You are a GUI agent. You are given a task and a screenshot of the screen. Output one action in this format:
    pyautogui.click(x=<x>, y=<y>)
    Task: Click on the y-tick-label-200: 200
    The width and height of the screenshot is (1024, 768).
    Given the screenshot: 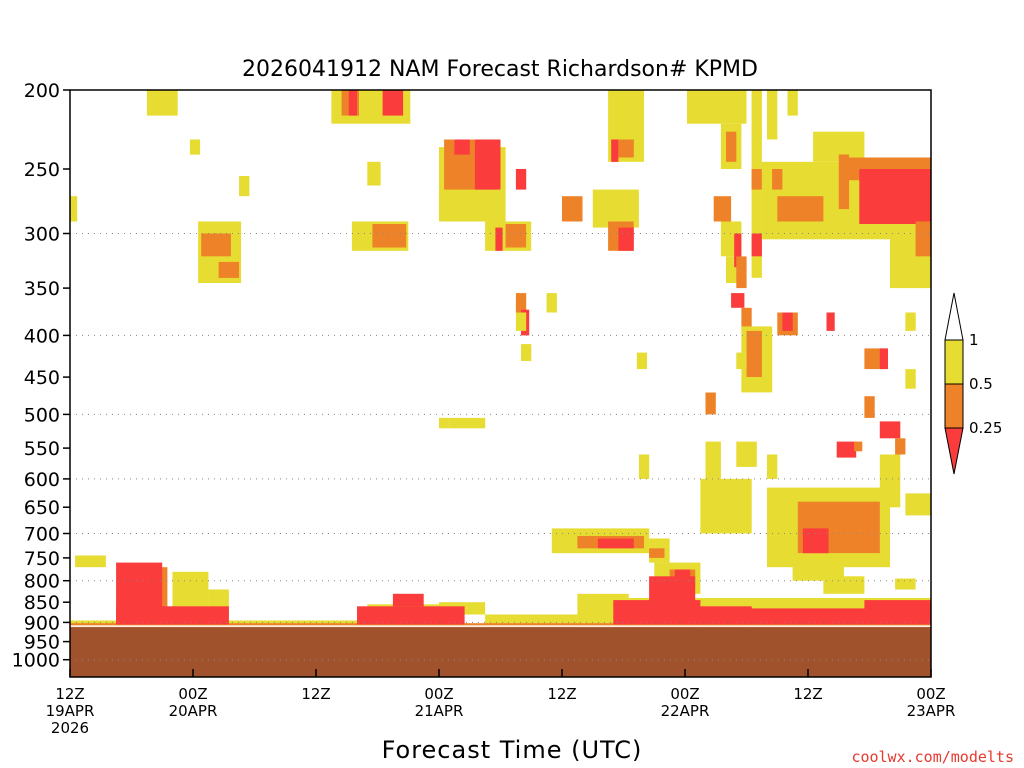 What is the action you would take?
    pyautogui.click(x=42, y=91)
    